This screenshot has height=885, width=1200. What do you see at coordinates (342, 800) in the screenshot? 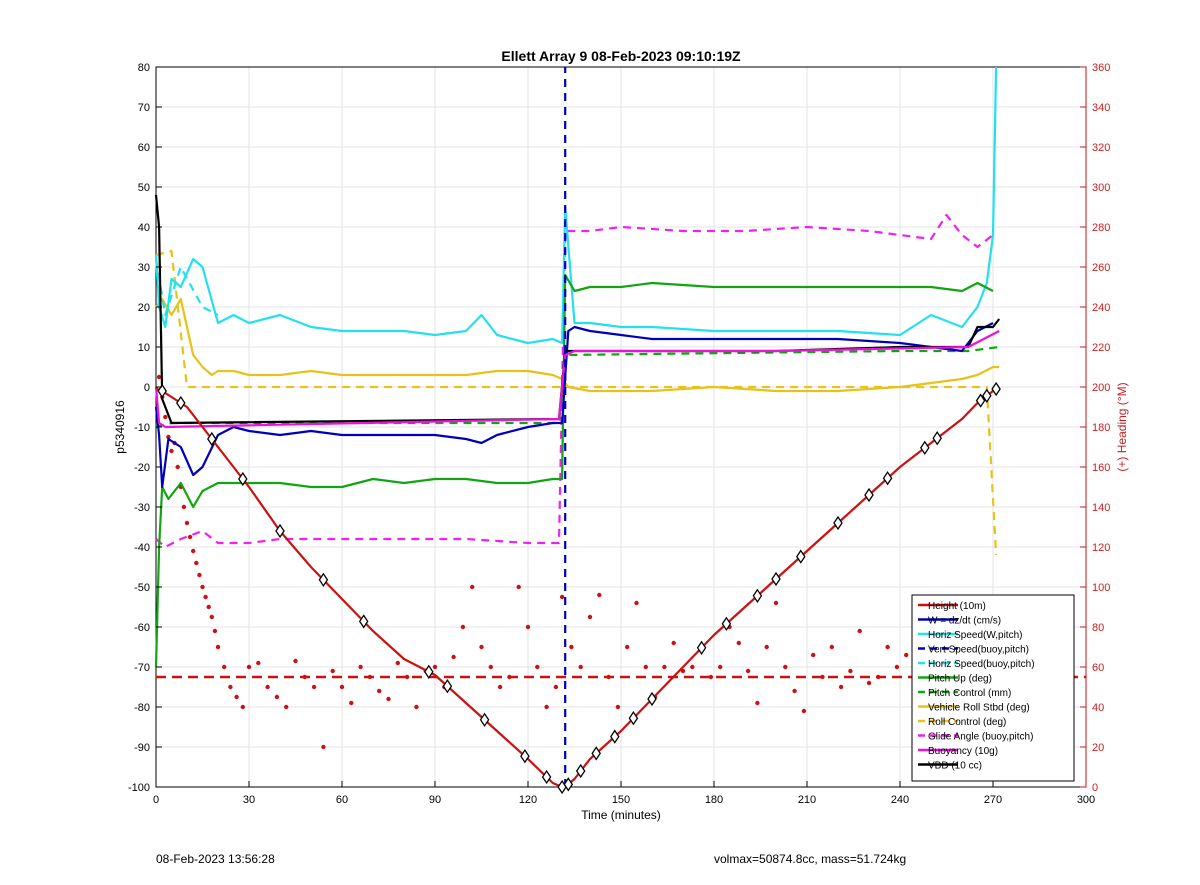
I see `x-tick-label: 60` at bounding box center [342, 800].